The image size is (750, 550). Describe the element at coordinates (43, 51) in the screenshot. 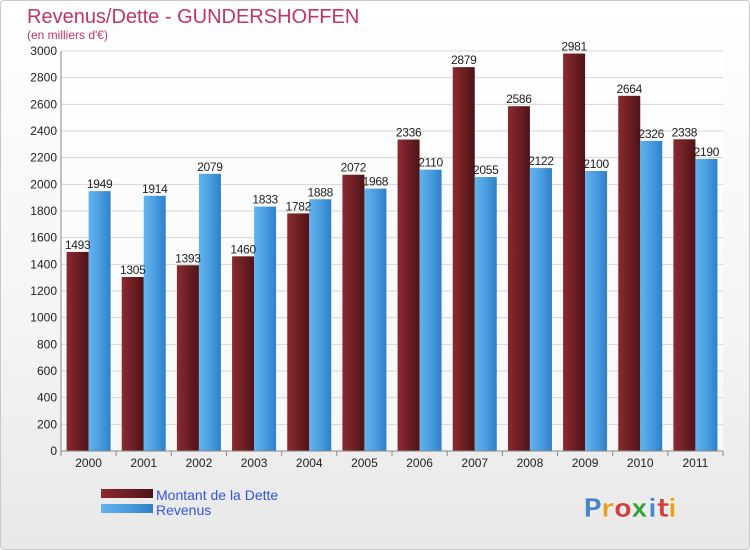

I see `y-tick-label: 3000` at that location.